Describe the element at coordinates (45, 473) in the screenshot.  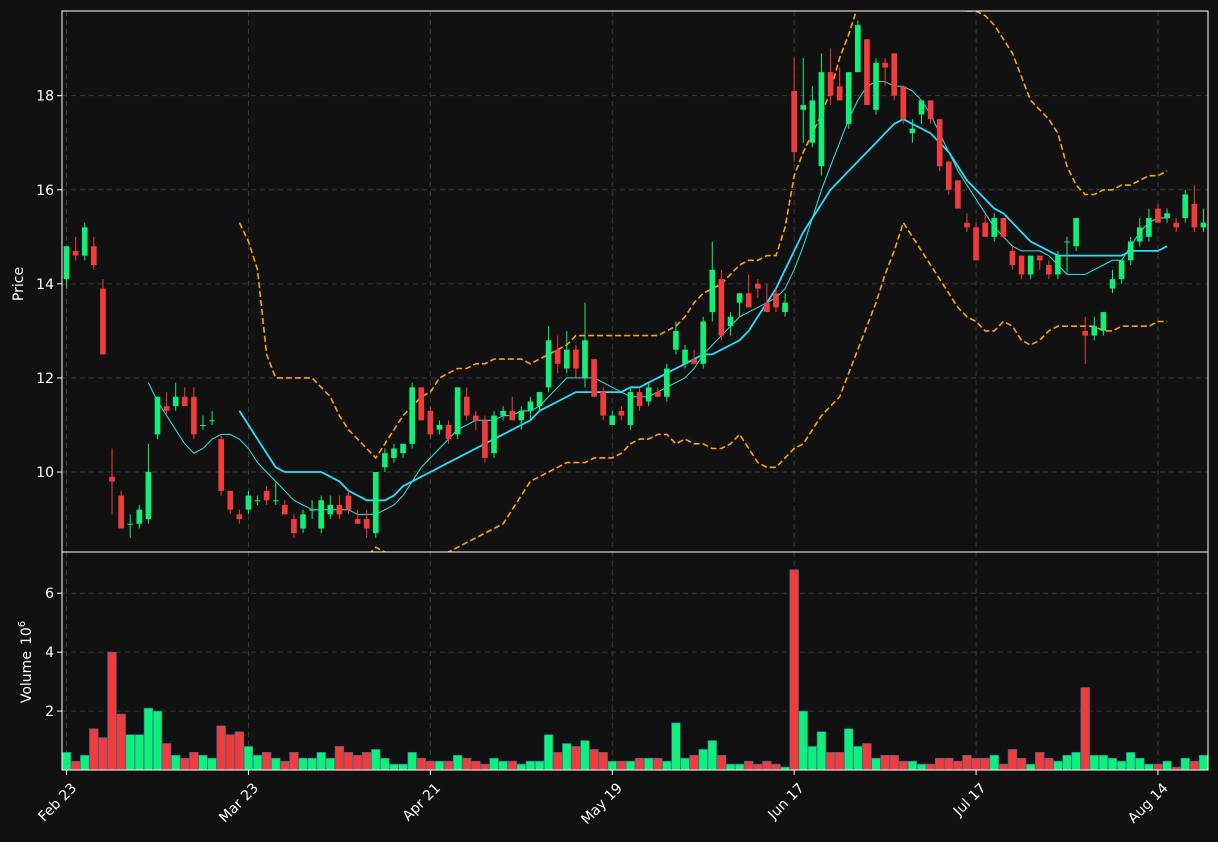
I see `price-tick-label: 10` at that location.